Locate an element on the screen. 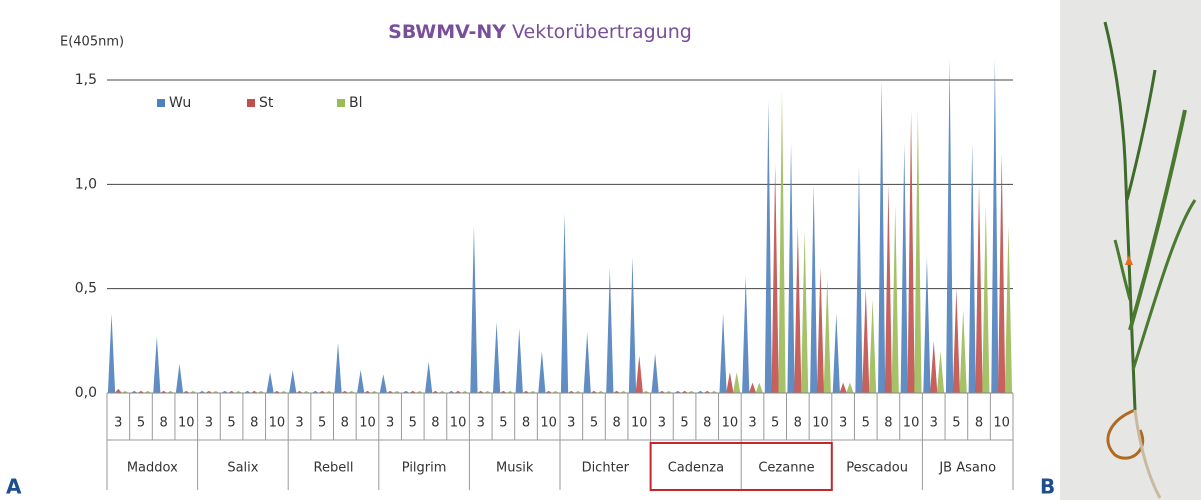 The height and width of the screenshot is (500, 1201). y-tick-label: 1,0 is located at coordinates (86, 184).